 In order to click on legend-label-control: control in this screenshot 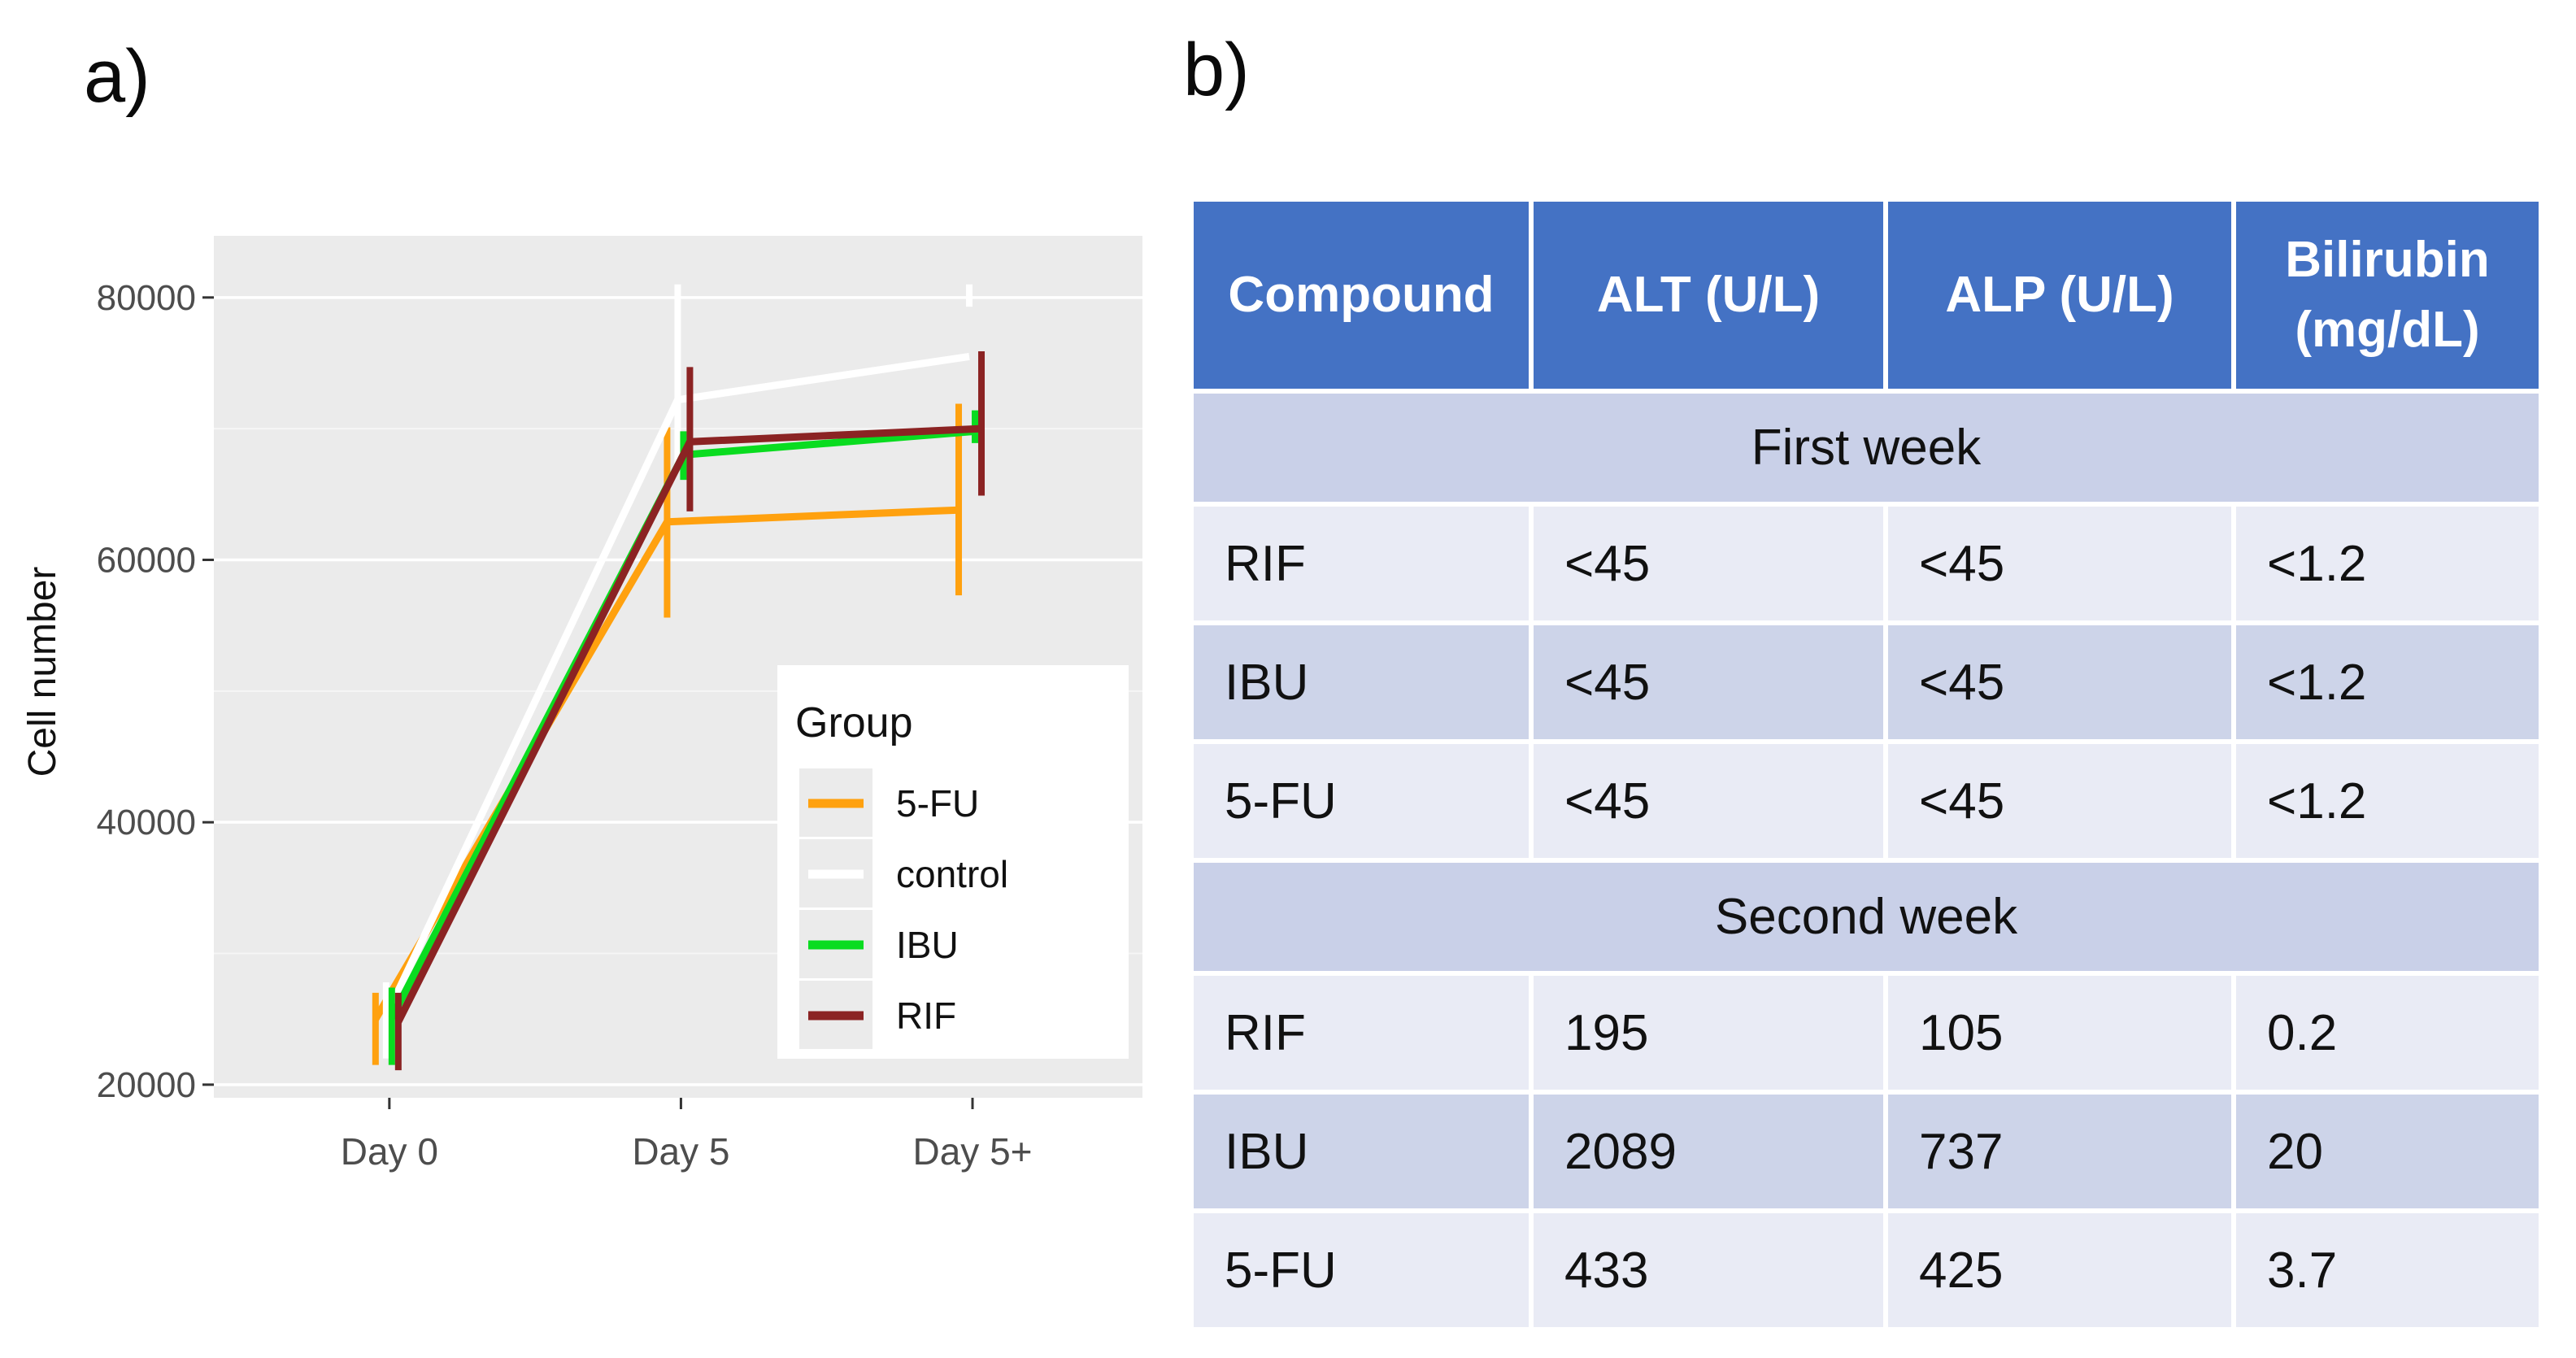, I will do `click(952, 874)`.